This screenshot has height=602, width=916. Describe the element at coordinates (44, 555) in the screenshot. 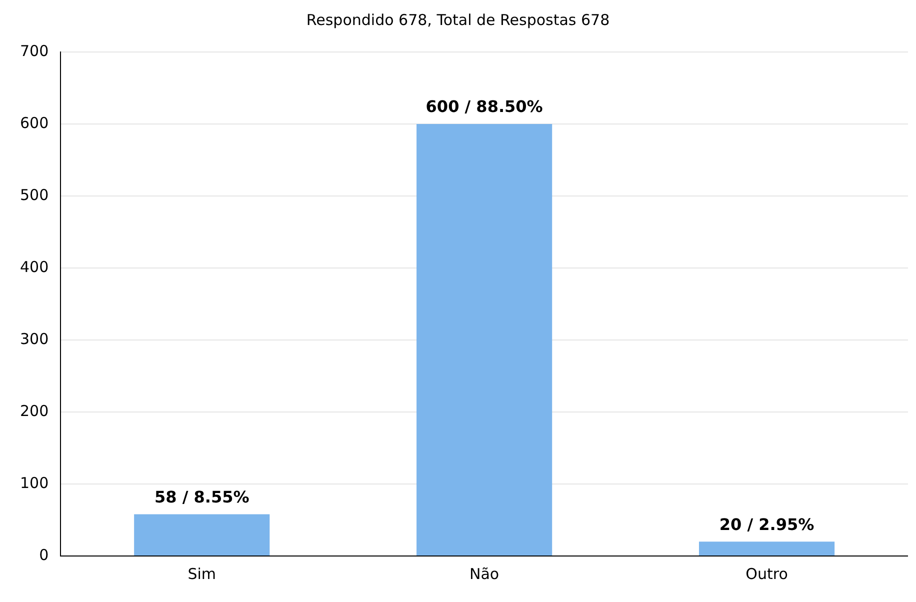

I see `y-tick-label: 0` at that location.